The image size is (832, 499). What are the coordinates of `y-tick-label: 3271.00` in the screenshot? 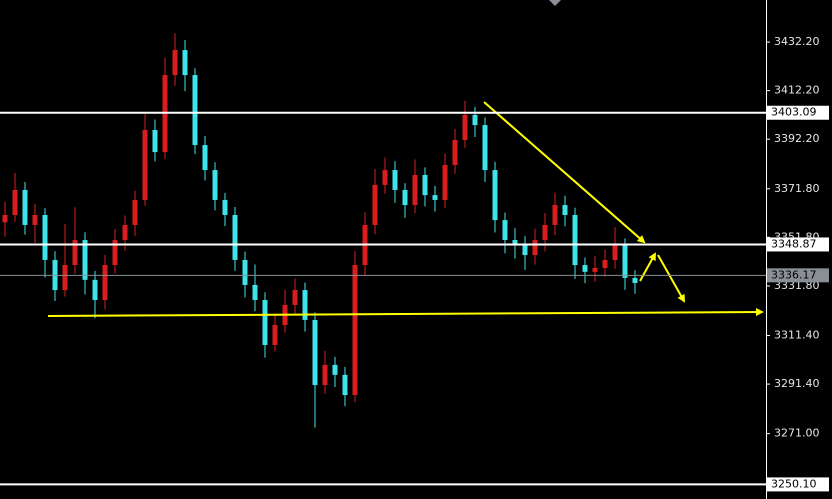 It's located at (797, 433).